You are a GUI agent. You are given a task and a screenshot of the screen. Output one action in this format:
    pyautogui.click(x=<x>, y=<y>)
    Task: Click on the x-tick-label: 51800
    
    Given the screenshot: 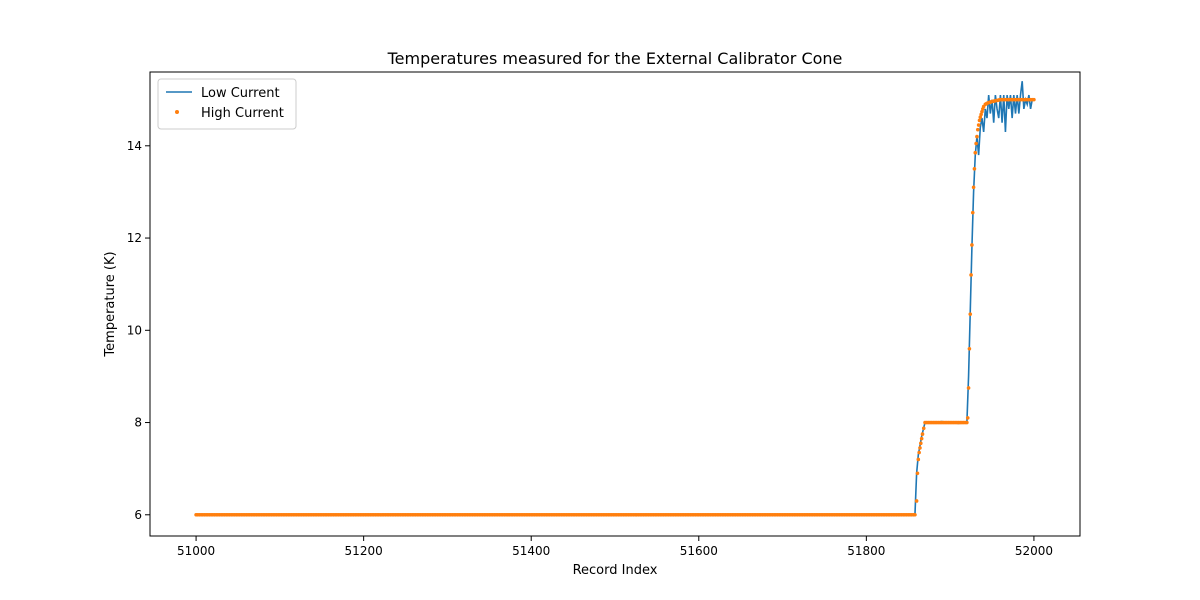 What is the action you would take?
    pyautogui.click(x=866, y=551)
    